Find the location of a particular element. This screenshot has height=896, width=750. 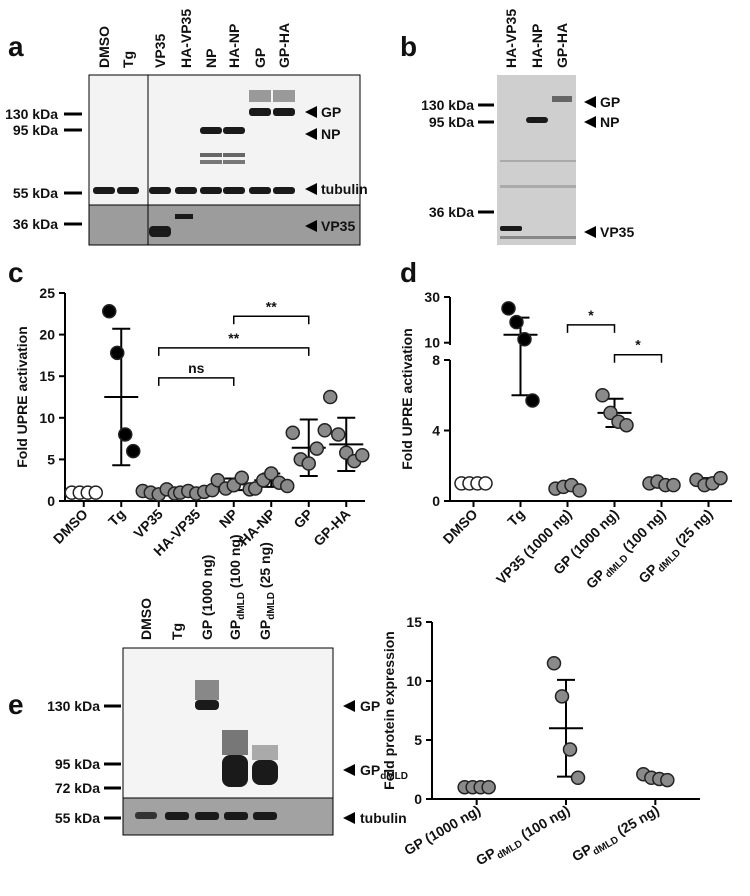

lane-label-text: GP is located at coordinates (265, 630).